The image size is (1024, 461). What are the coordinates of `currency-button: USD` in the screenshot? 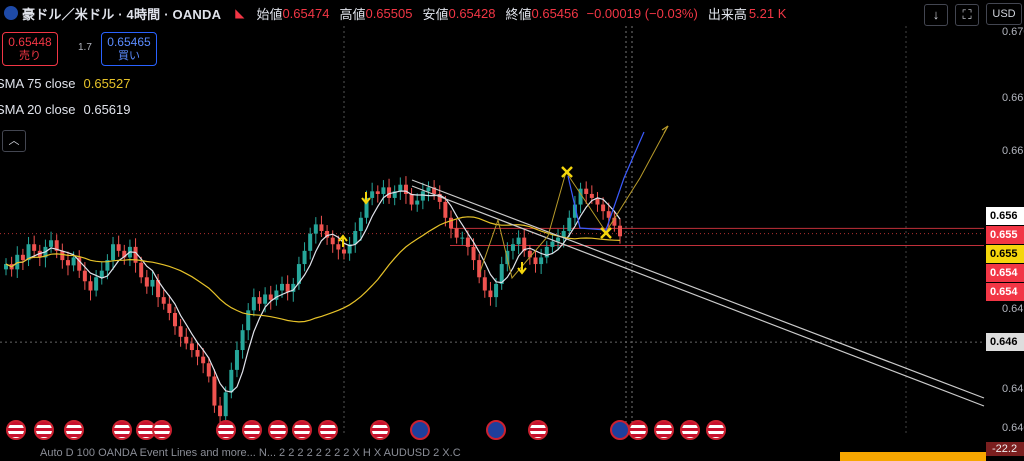 It's located at (1004, 14).